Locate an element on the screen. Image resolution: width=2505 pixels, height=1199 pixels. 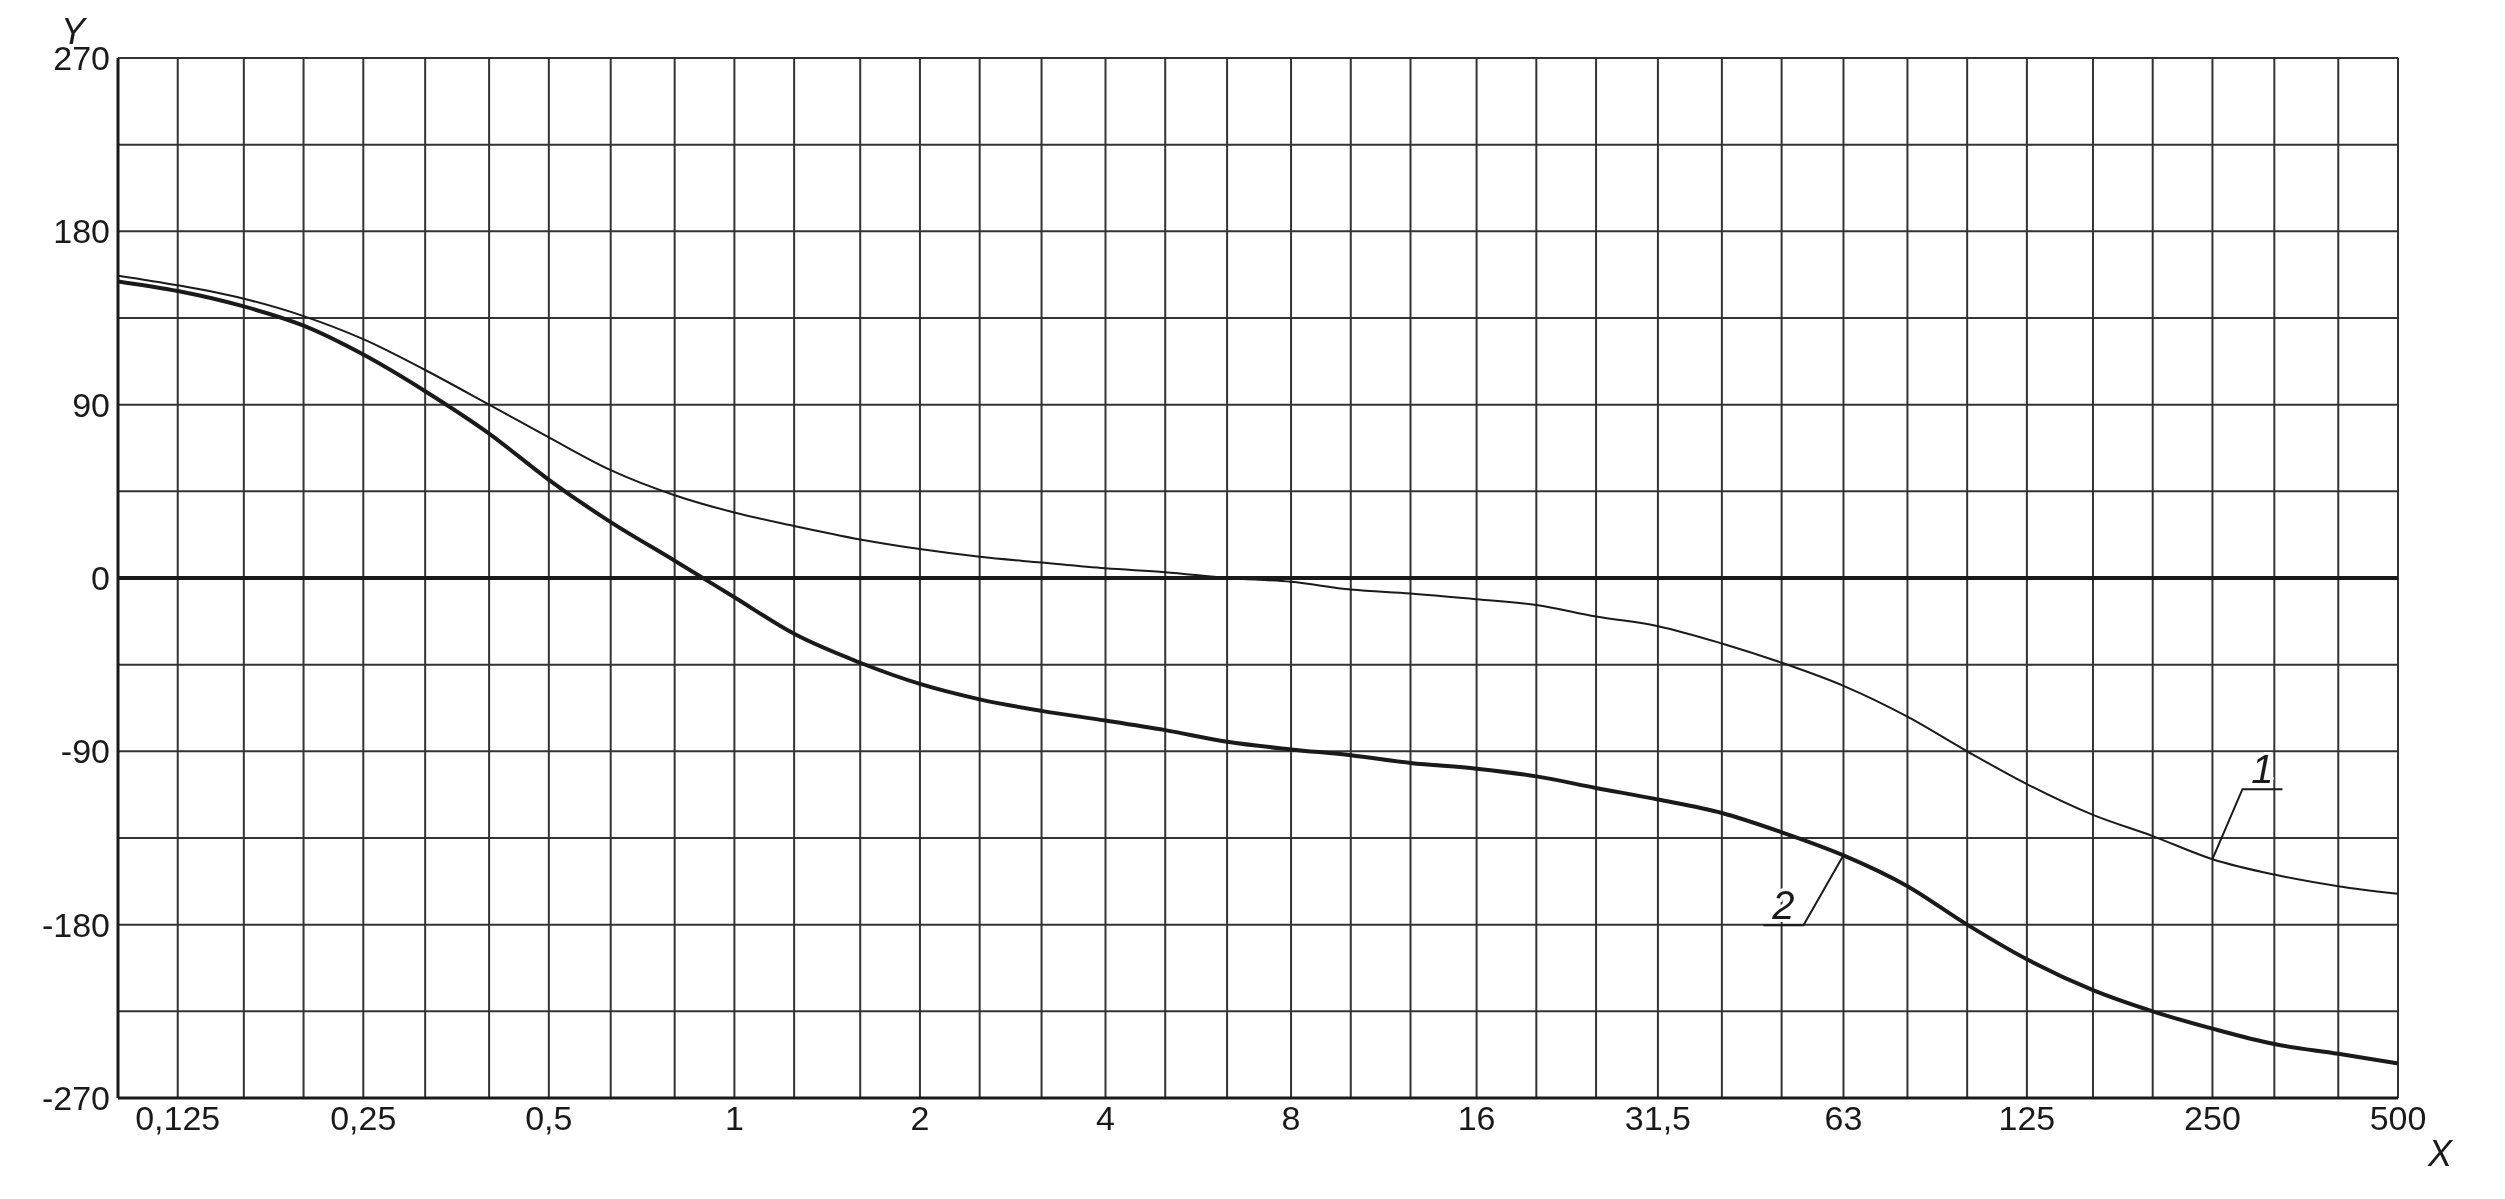
x-tick-label: 250 is located at coordinates (2212, 1118).